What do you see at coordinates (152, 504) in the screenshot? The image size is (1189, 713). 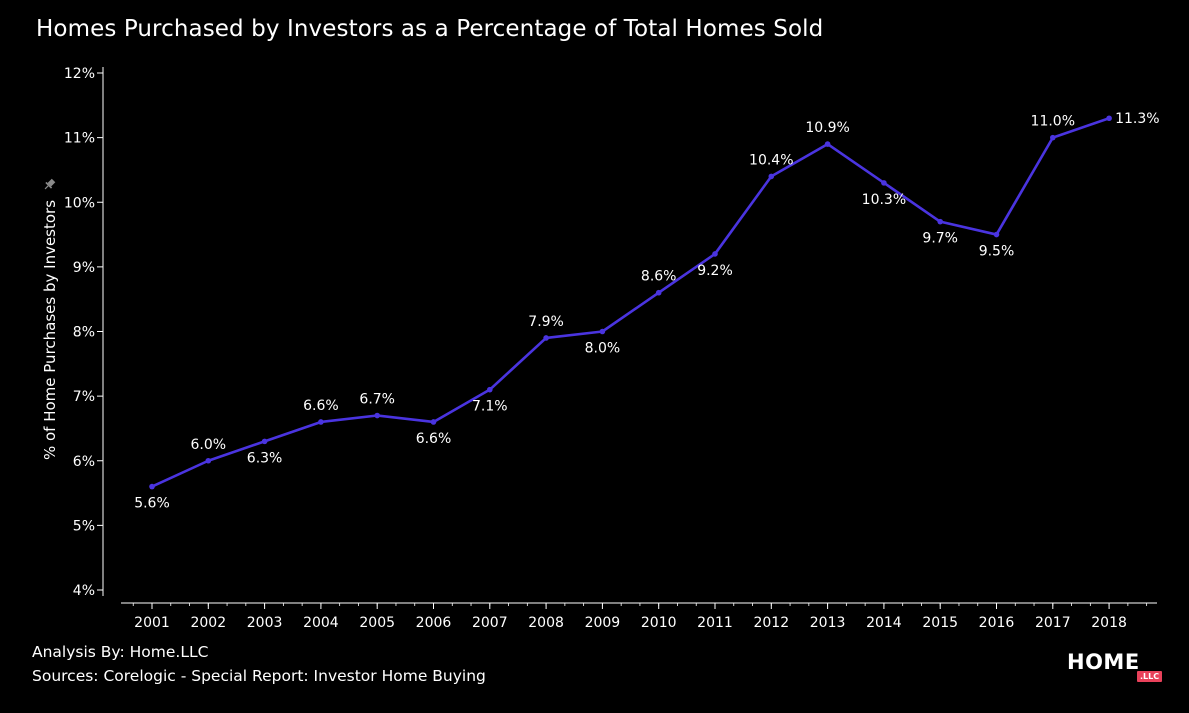 I see `data-label: 5.6%` at bounding box center [152, 504].